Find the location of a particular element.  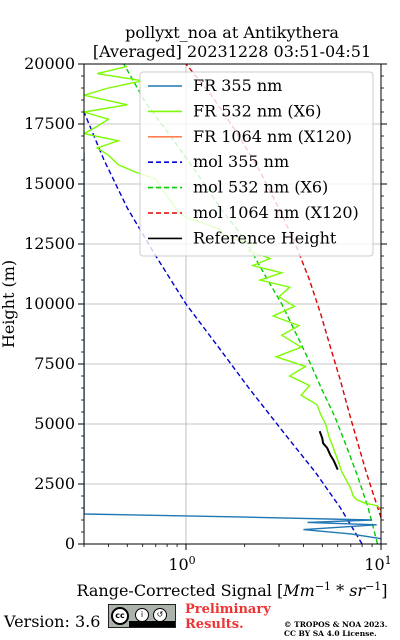

y-tick-label: 7500 is located at coordinates (54, 363).